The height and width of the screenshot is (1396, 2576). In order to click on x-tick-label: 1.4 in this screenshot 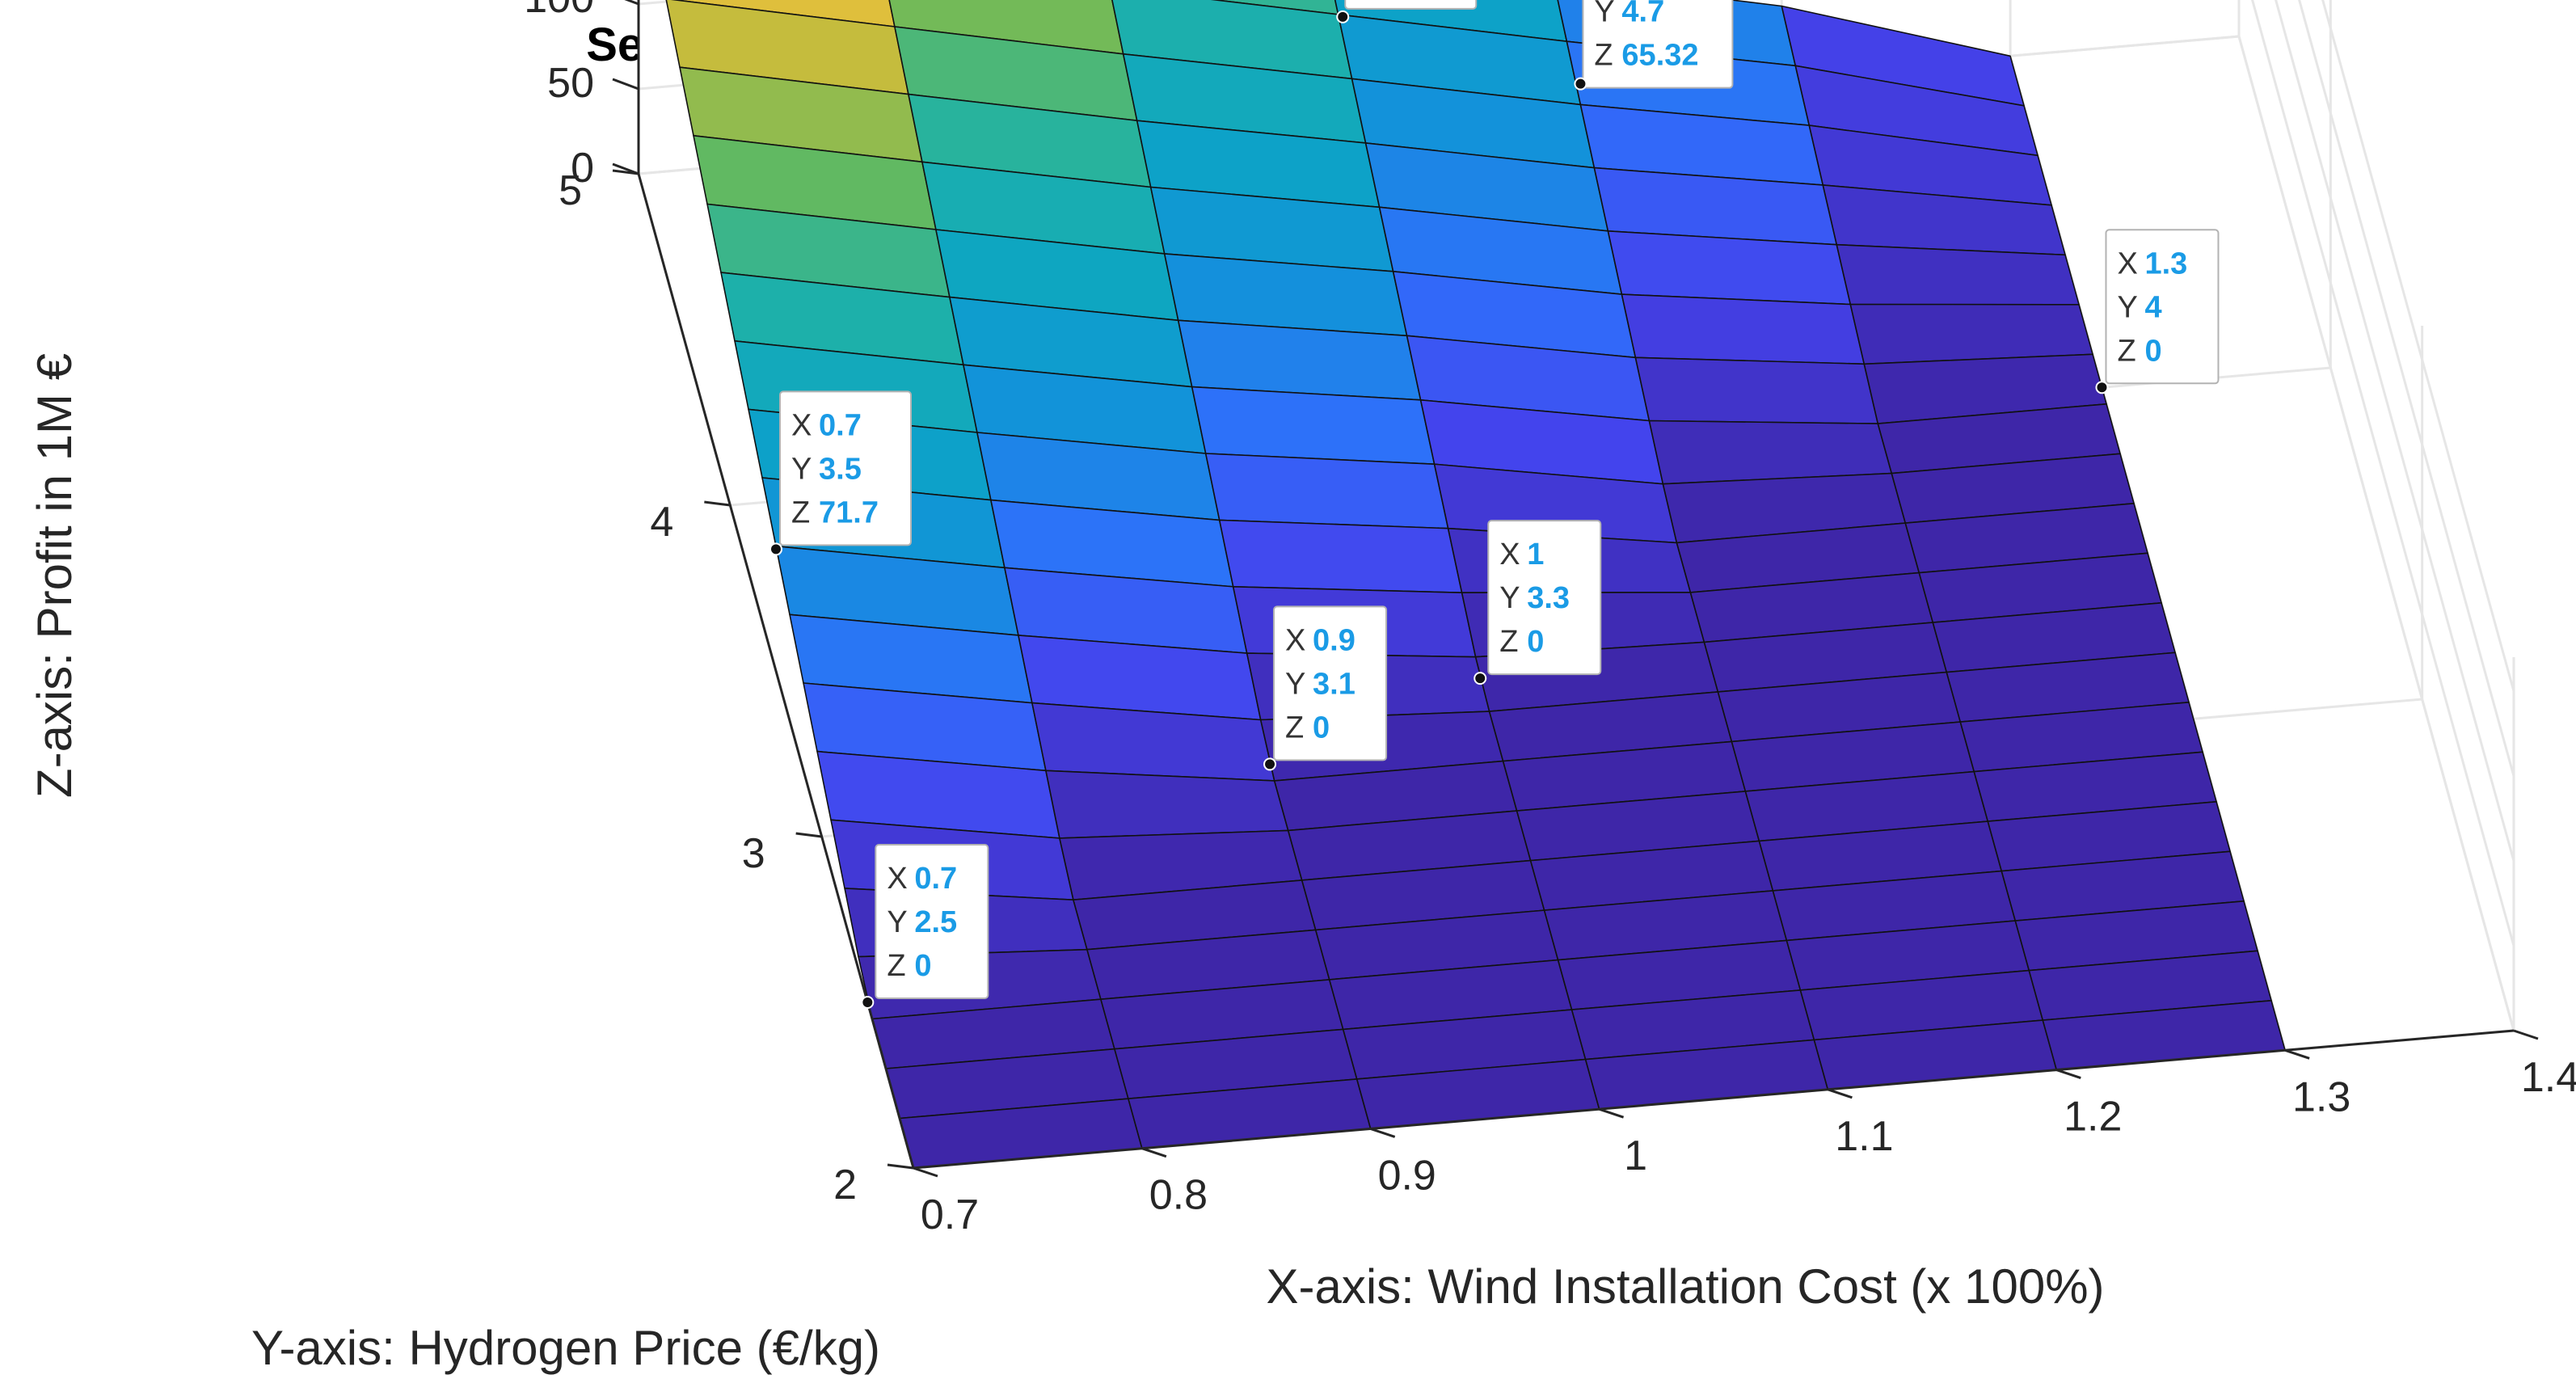, I will do `click(2548, 1077)`.